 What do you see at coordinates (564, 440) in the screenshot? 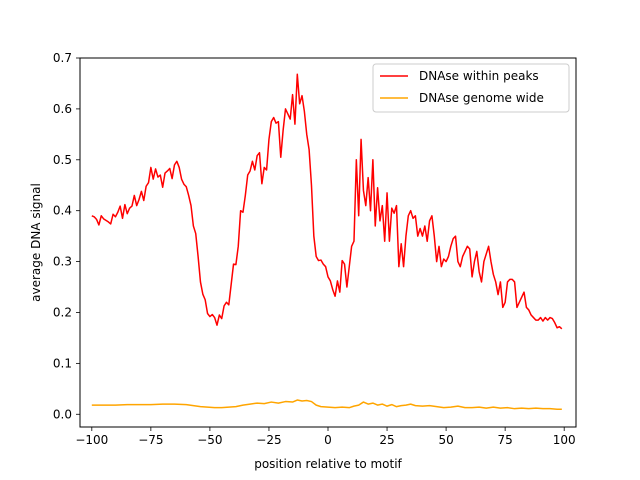
I see `x-tick-label: 100` at bounding box center [564, 440].